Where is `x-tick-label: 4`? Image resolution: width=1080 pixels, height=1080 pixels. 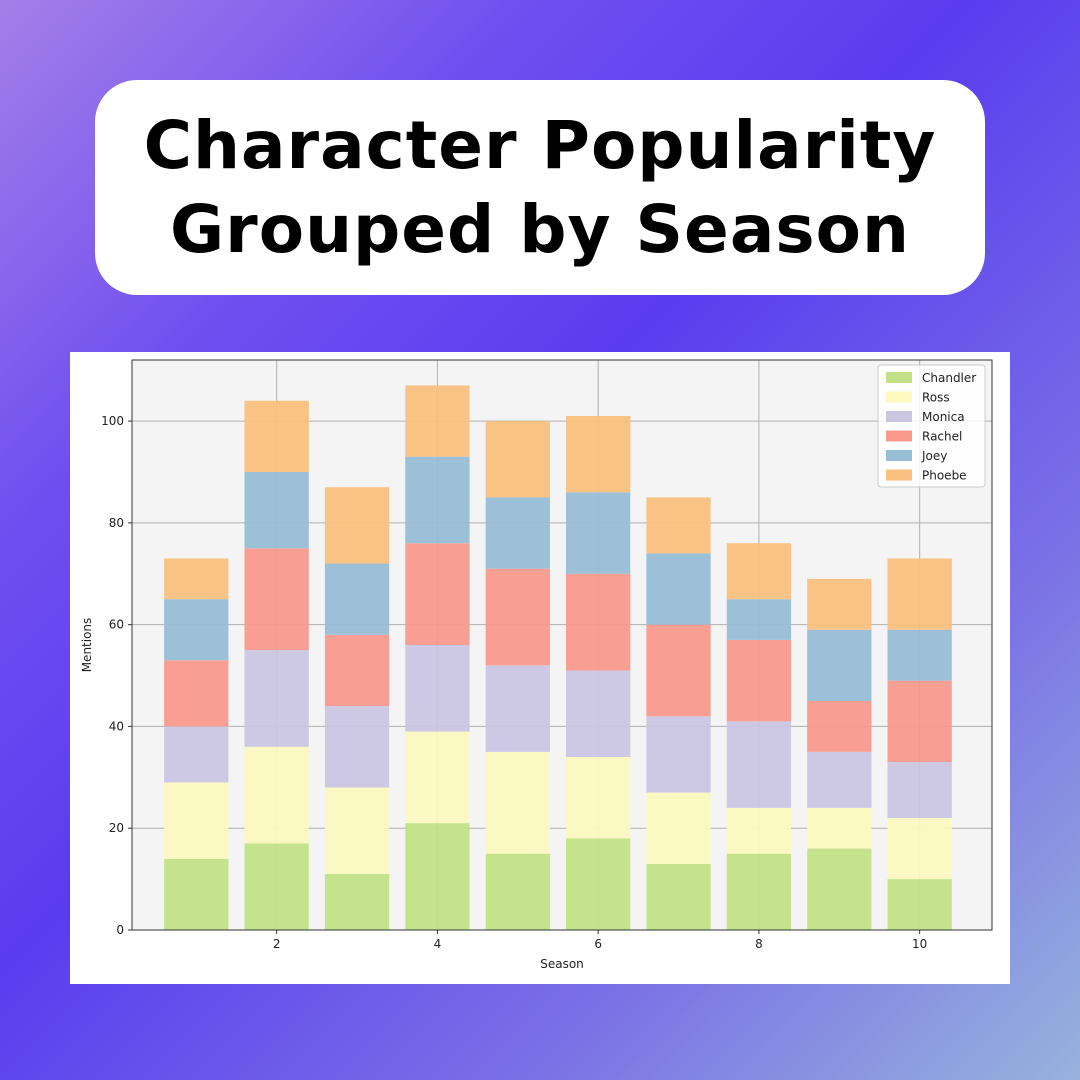 x-tick-label: 4 is located at coordinates (438, 944).